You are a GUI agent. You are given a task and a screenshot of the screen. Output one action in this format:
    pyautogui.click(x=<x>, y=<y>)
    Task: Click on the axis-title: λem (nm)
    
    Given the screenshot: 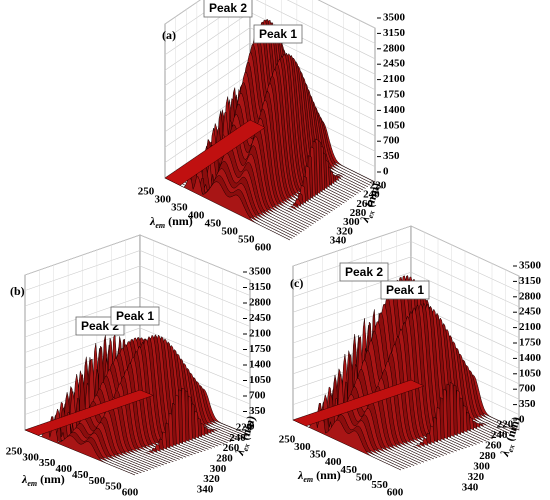 What is the action you would take?
    pyautogui.click(x=319, y=476)
    